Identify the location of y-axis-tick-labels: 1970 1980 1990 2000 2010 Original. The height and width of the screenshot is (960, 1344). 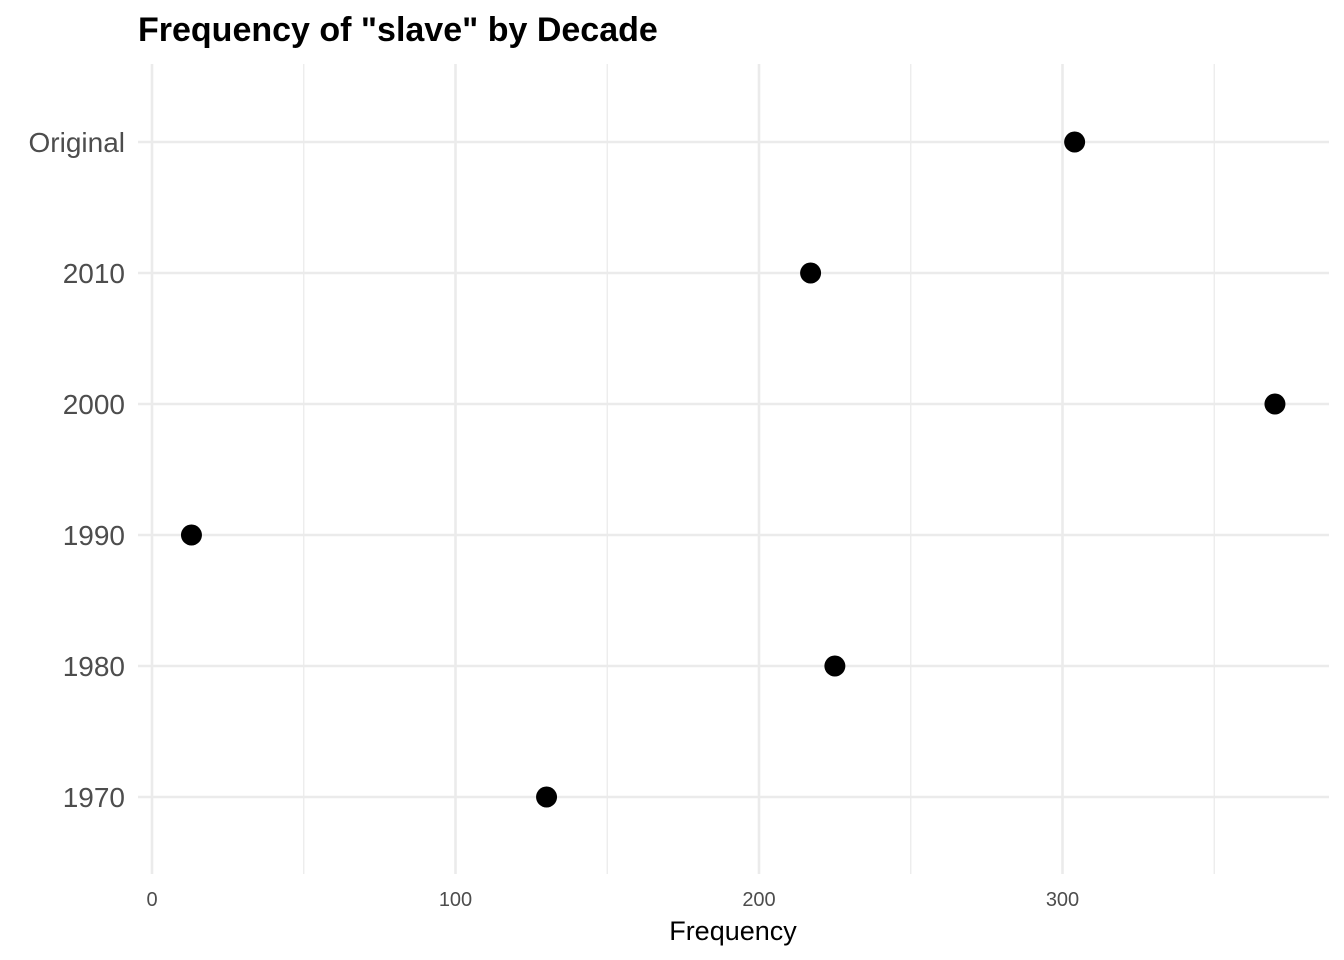
(77, 470).